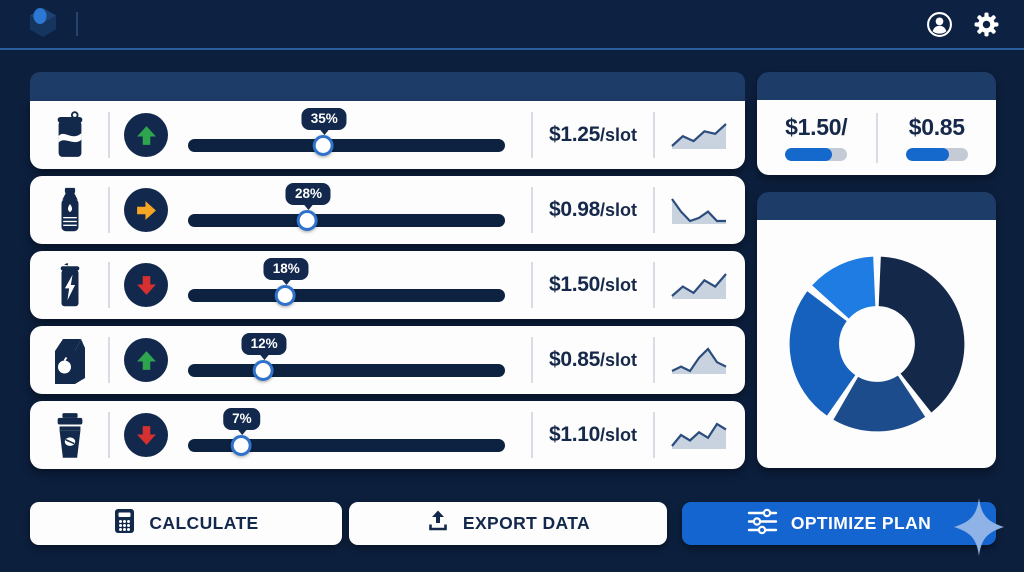  Describe the element at coordinates (70, 285) in the screenshot. I see `energy-drink-icon` at that location.